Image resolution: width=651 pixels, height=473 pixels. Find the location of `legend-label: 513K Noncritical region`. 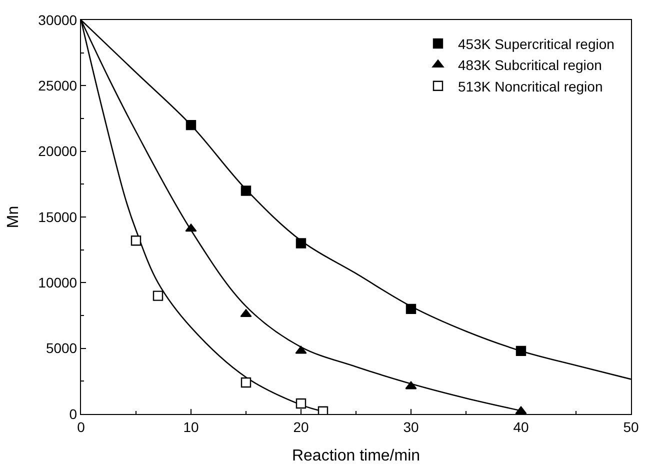

legend-label: 513K Noncritical region is located at coordinates (530, 86).